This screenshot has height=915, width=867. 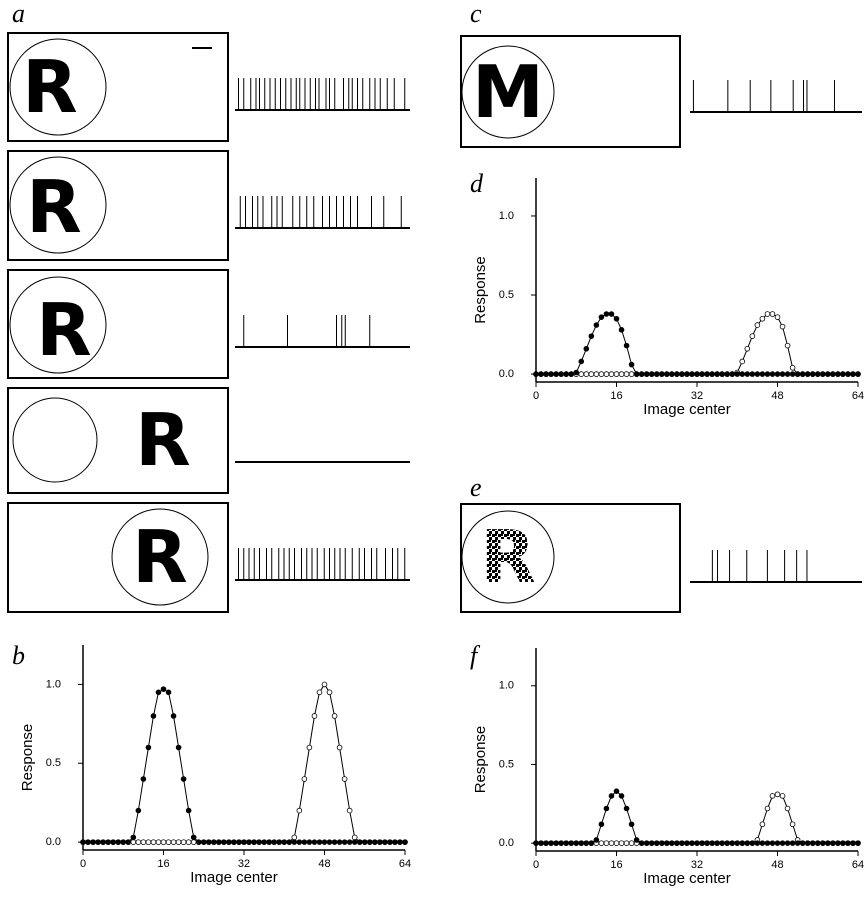 I want to click on y-tick-label: 1.0, so click(x=506, y=686).